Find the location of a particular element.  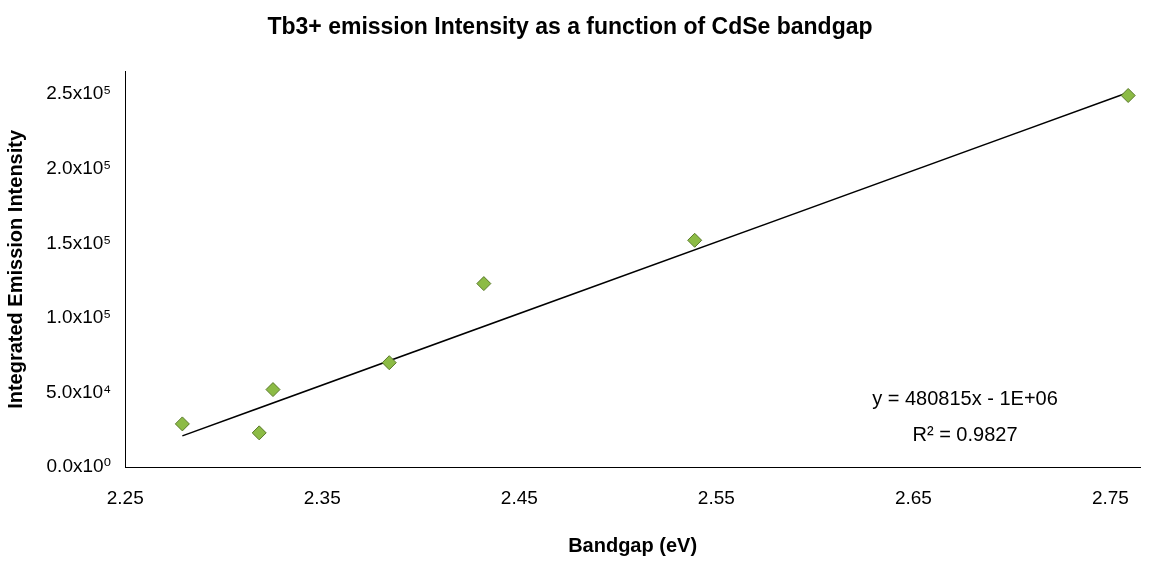

y-tick-label: 5.0x10⁴ is located at coordinates (78, 391).